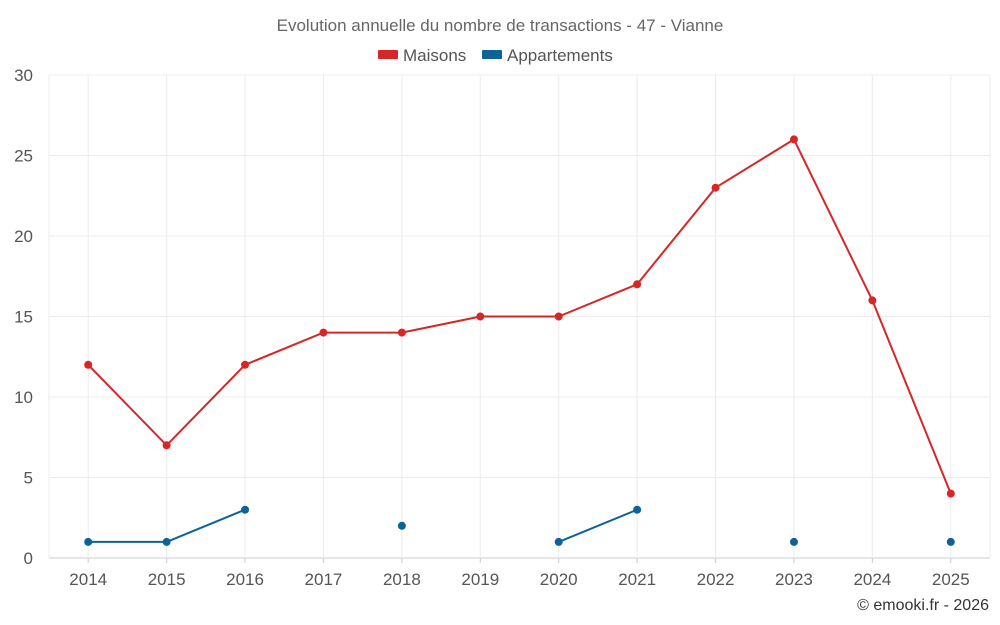  I want to click on legend-swatch-maisons, so click(388, 54).